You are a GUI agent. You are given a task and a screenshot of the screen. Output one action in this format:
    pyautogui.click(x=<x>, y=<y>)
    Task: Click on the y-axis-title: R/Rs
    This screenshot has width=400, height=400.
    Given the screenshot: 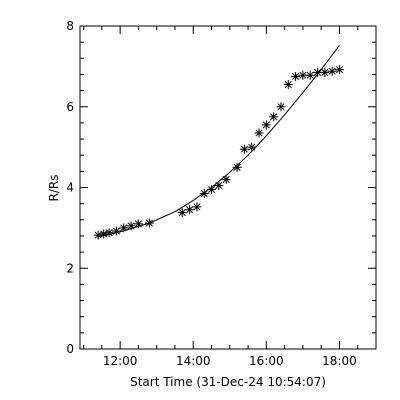 What is the action you would take?
    pyautogui.click(x=54, y=188)
    